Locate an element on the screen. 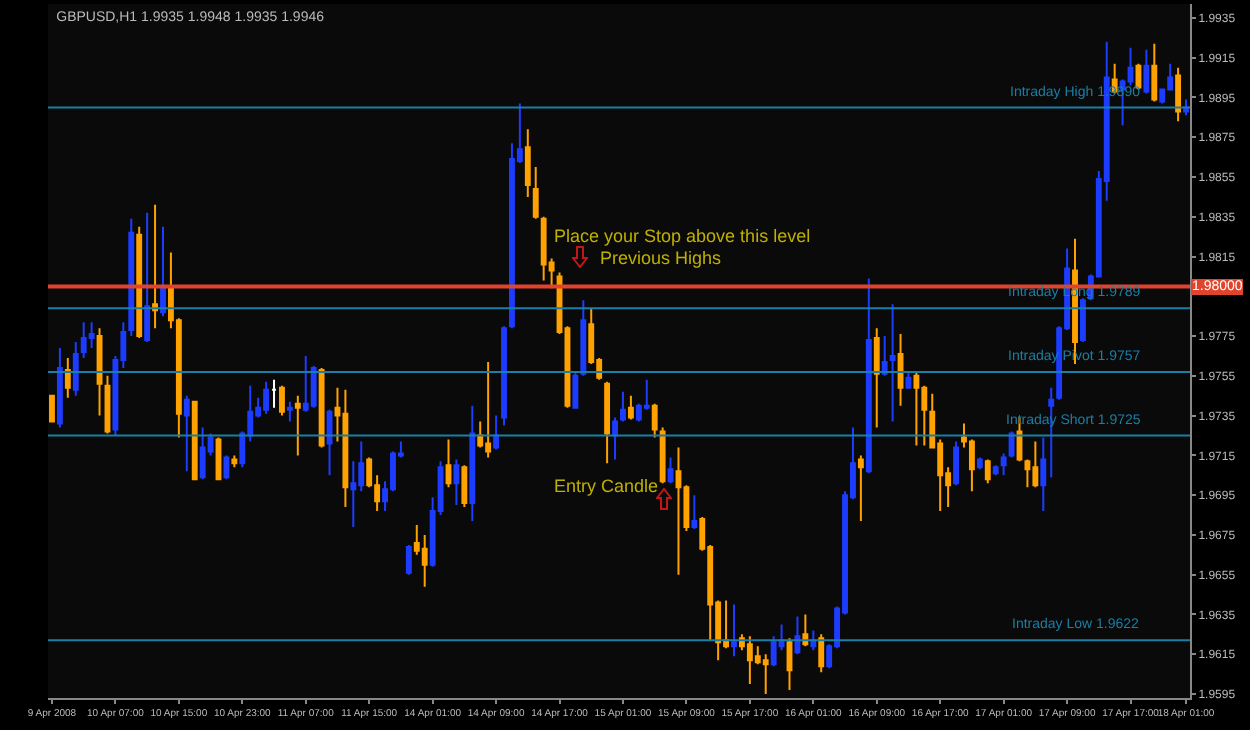 Image resolution: width=1250 pixels, height=730 pixels. annotation: Previous Highs is located at coordinates (661, 258).